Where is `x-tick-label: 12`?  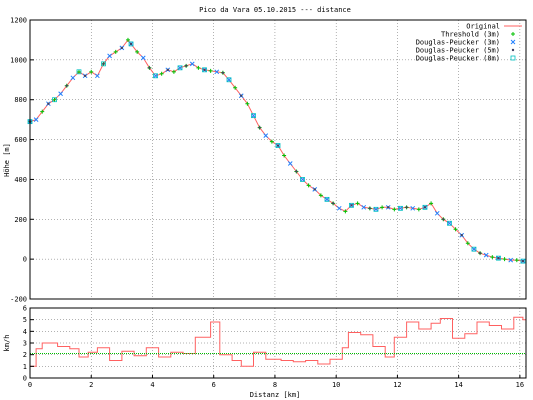 x-tick-label: 12 is located at coordinates (397, 385).